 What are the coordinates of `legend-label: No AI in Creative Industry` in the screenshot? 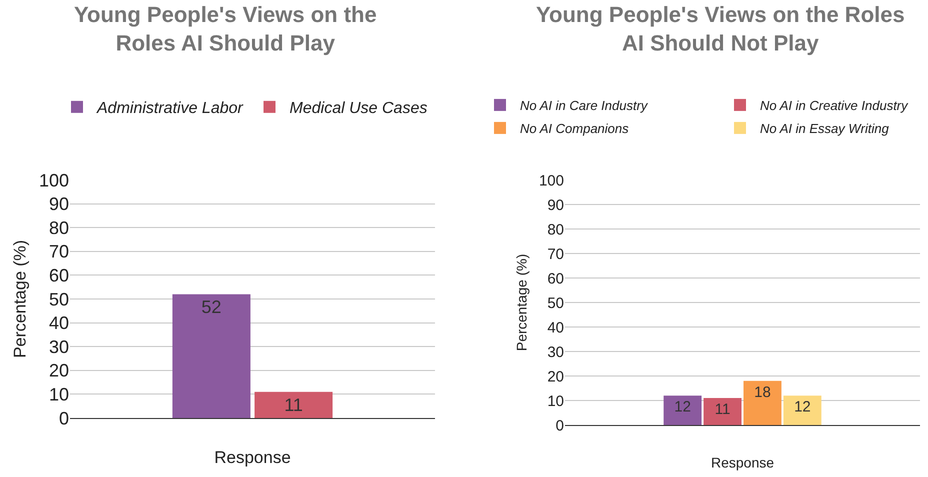 It's located at (835, 106).